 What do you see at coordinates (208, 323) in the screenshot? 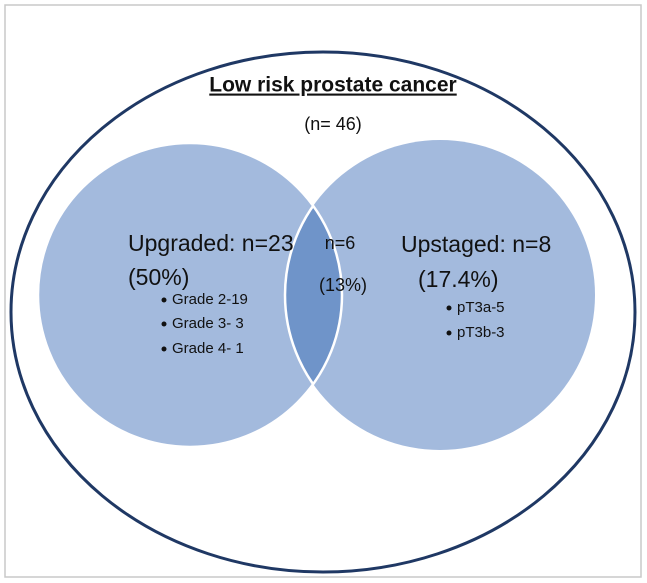
I see `set-item: Grade 3- 3` at bounding box center [208, 323].